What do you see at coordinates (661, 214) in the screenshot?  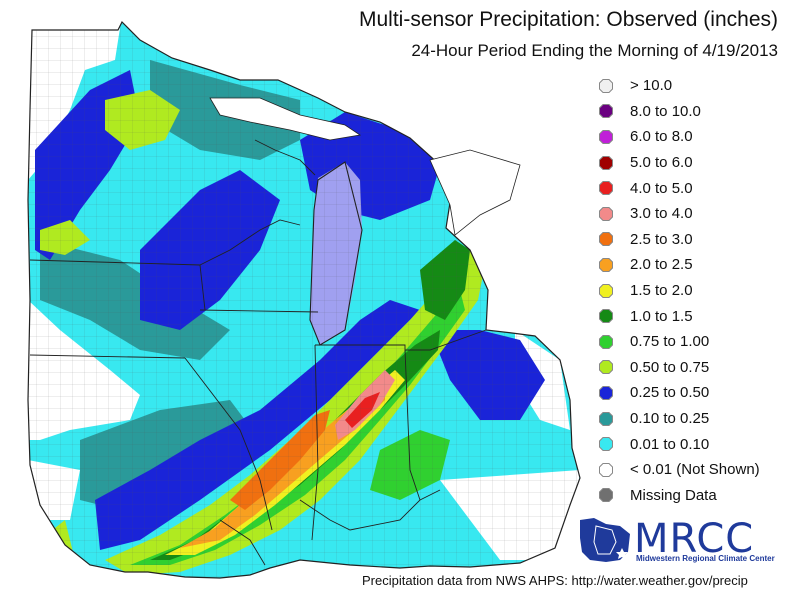 I see `legend-label: 3.0 to 4.0` at bounding box center [661, 214].